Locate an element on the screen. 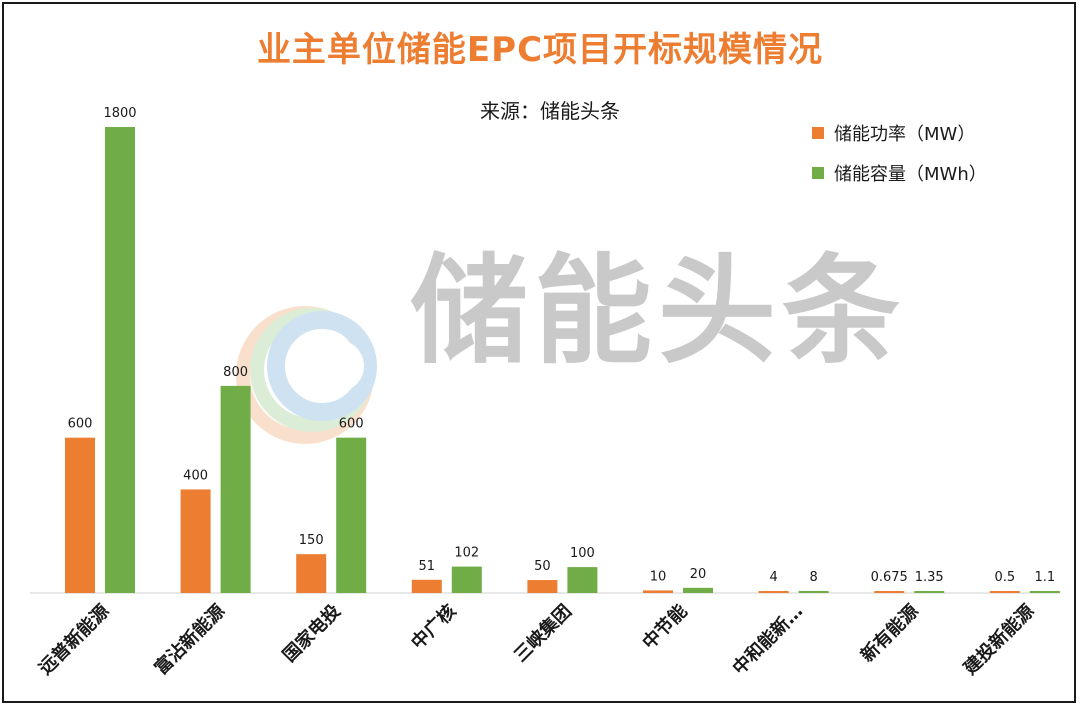  data-label: 150 is located at coordinates (311, 540).